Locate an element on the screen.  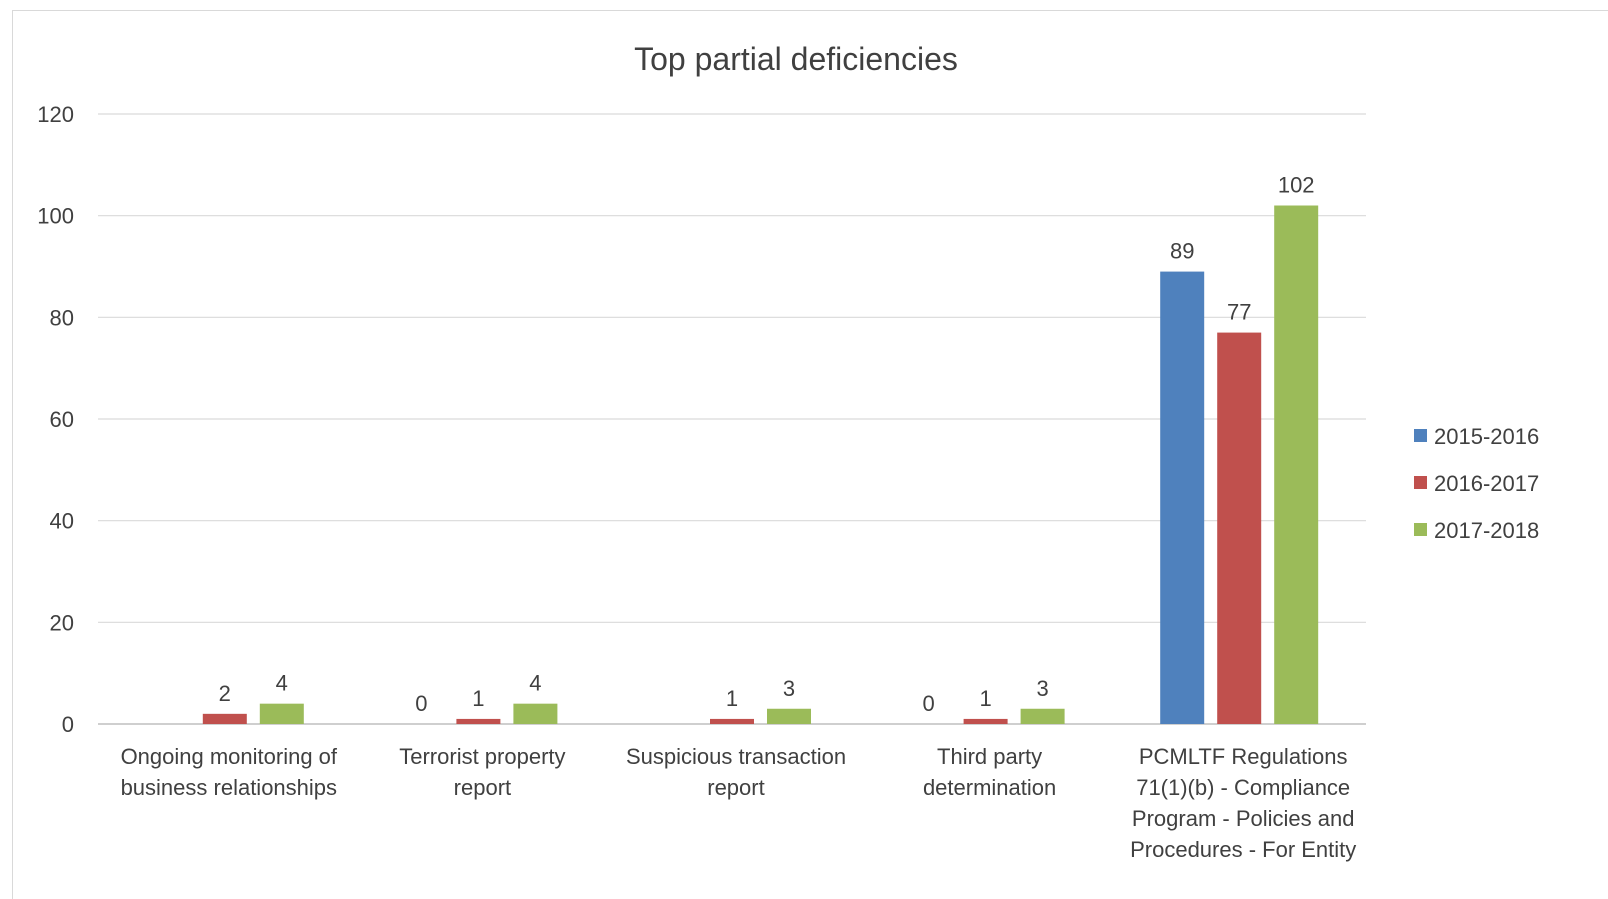
category-label: Terrorist property report is located at coordinates (482, 772).